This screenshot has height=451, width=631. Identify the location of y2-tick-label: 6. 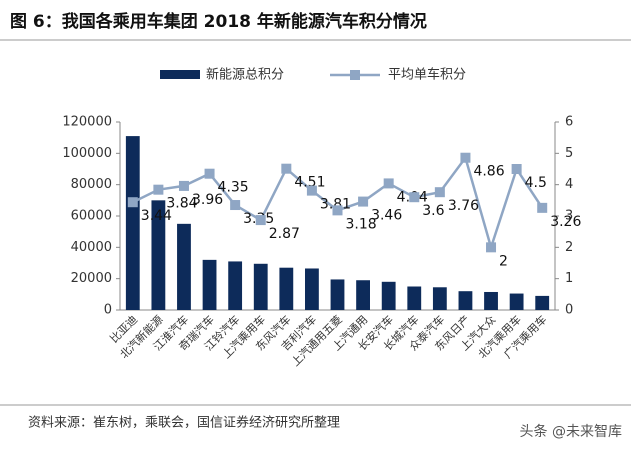
(569, 122).